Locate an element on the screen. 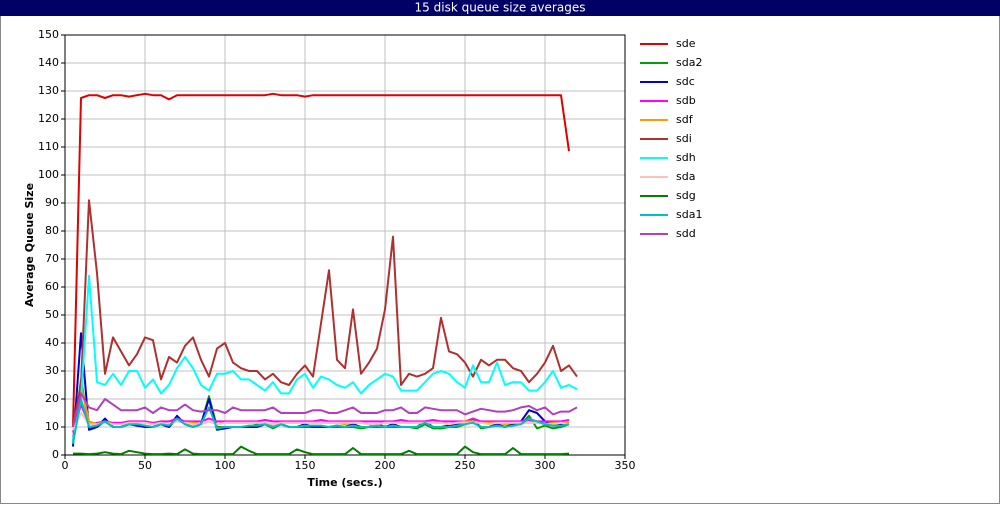 This screenshot has width=1000, height=508. legend-label: sda is located at coordinates (685, 176).